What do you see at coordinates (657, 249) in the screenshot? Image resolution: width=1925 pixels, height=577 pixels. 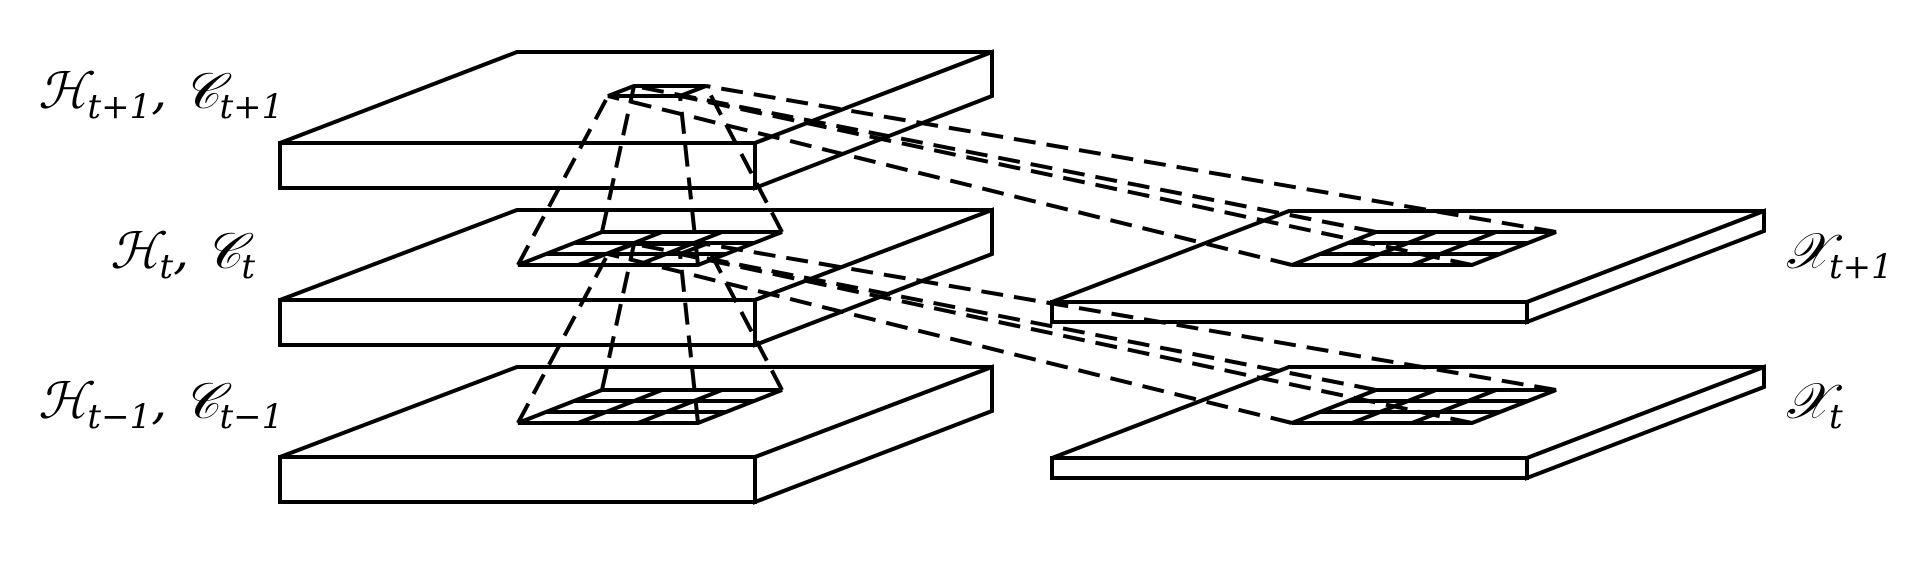 I see `output-cell-t` at bounding box center [657, 249].